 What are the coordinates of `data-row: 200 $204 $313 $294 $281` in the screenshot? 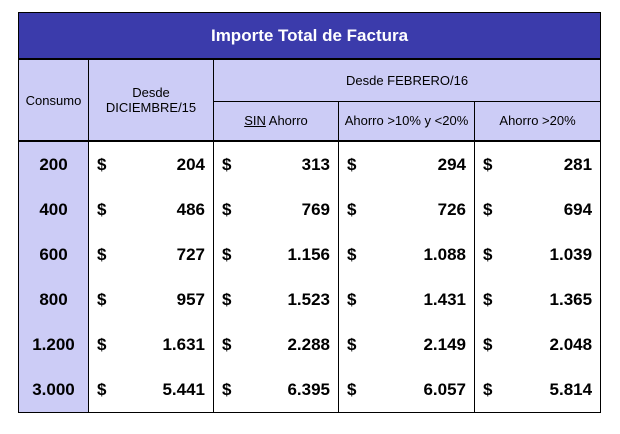 It's located at (310, 164).